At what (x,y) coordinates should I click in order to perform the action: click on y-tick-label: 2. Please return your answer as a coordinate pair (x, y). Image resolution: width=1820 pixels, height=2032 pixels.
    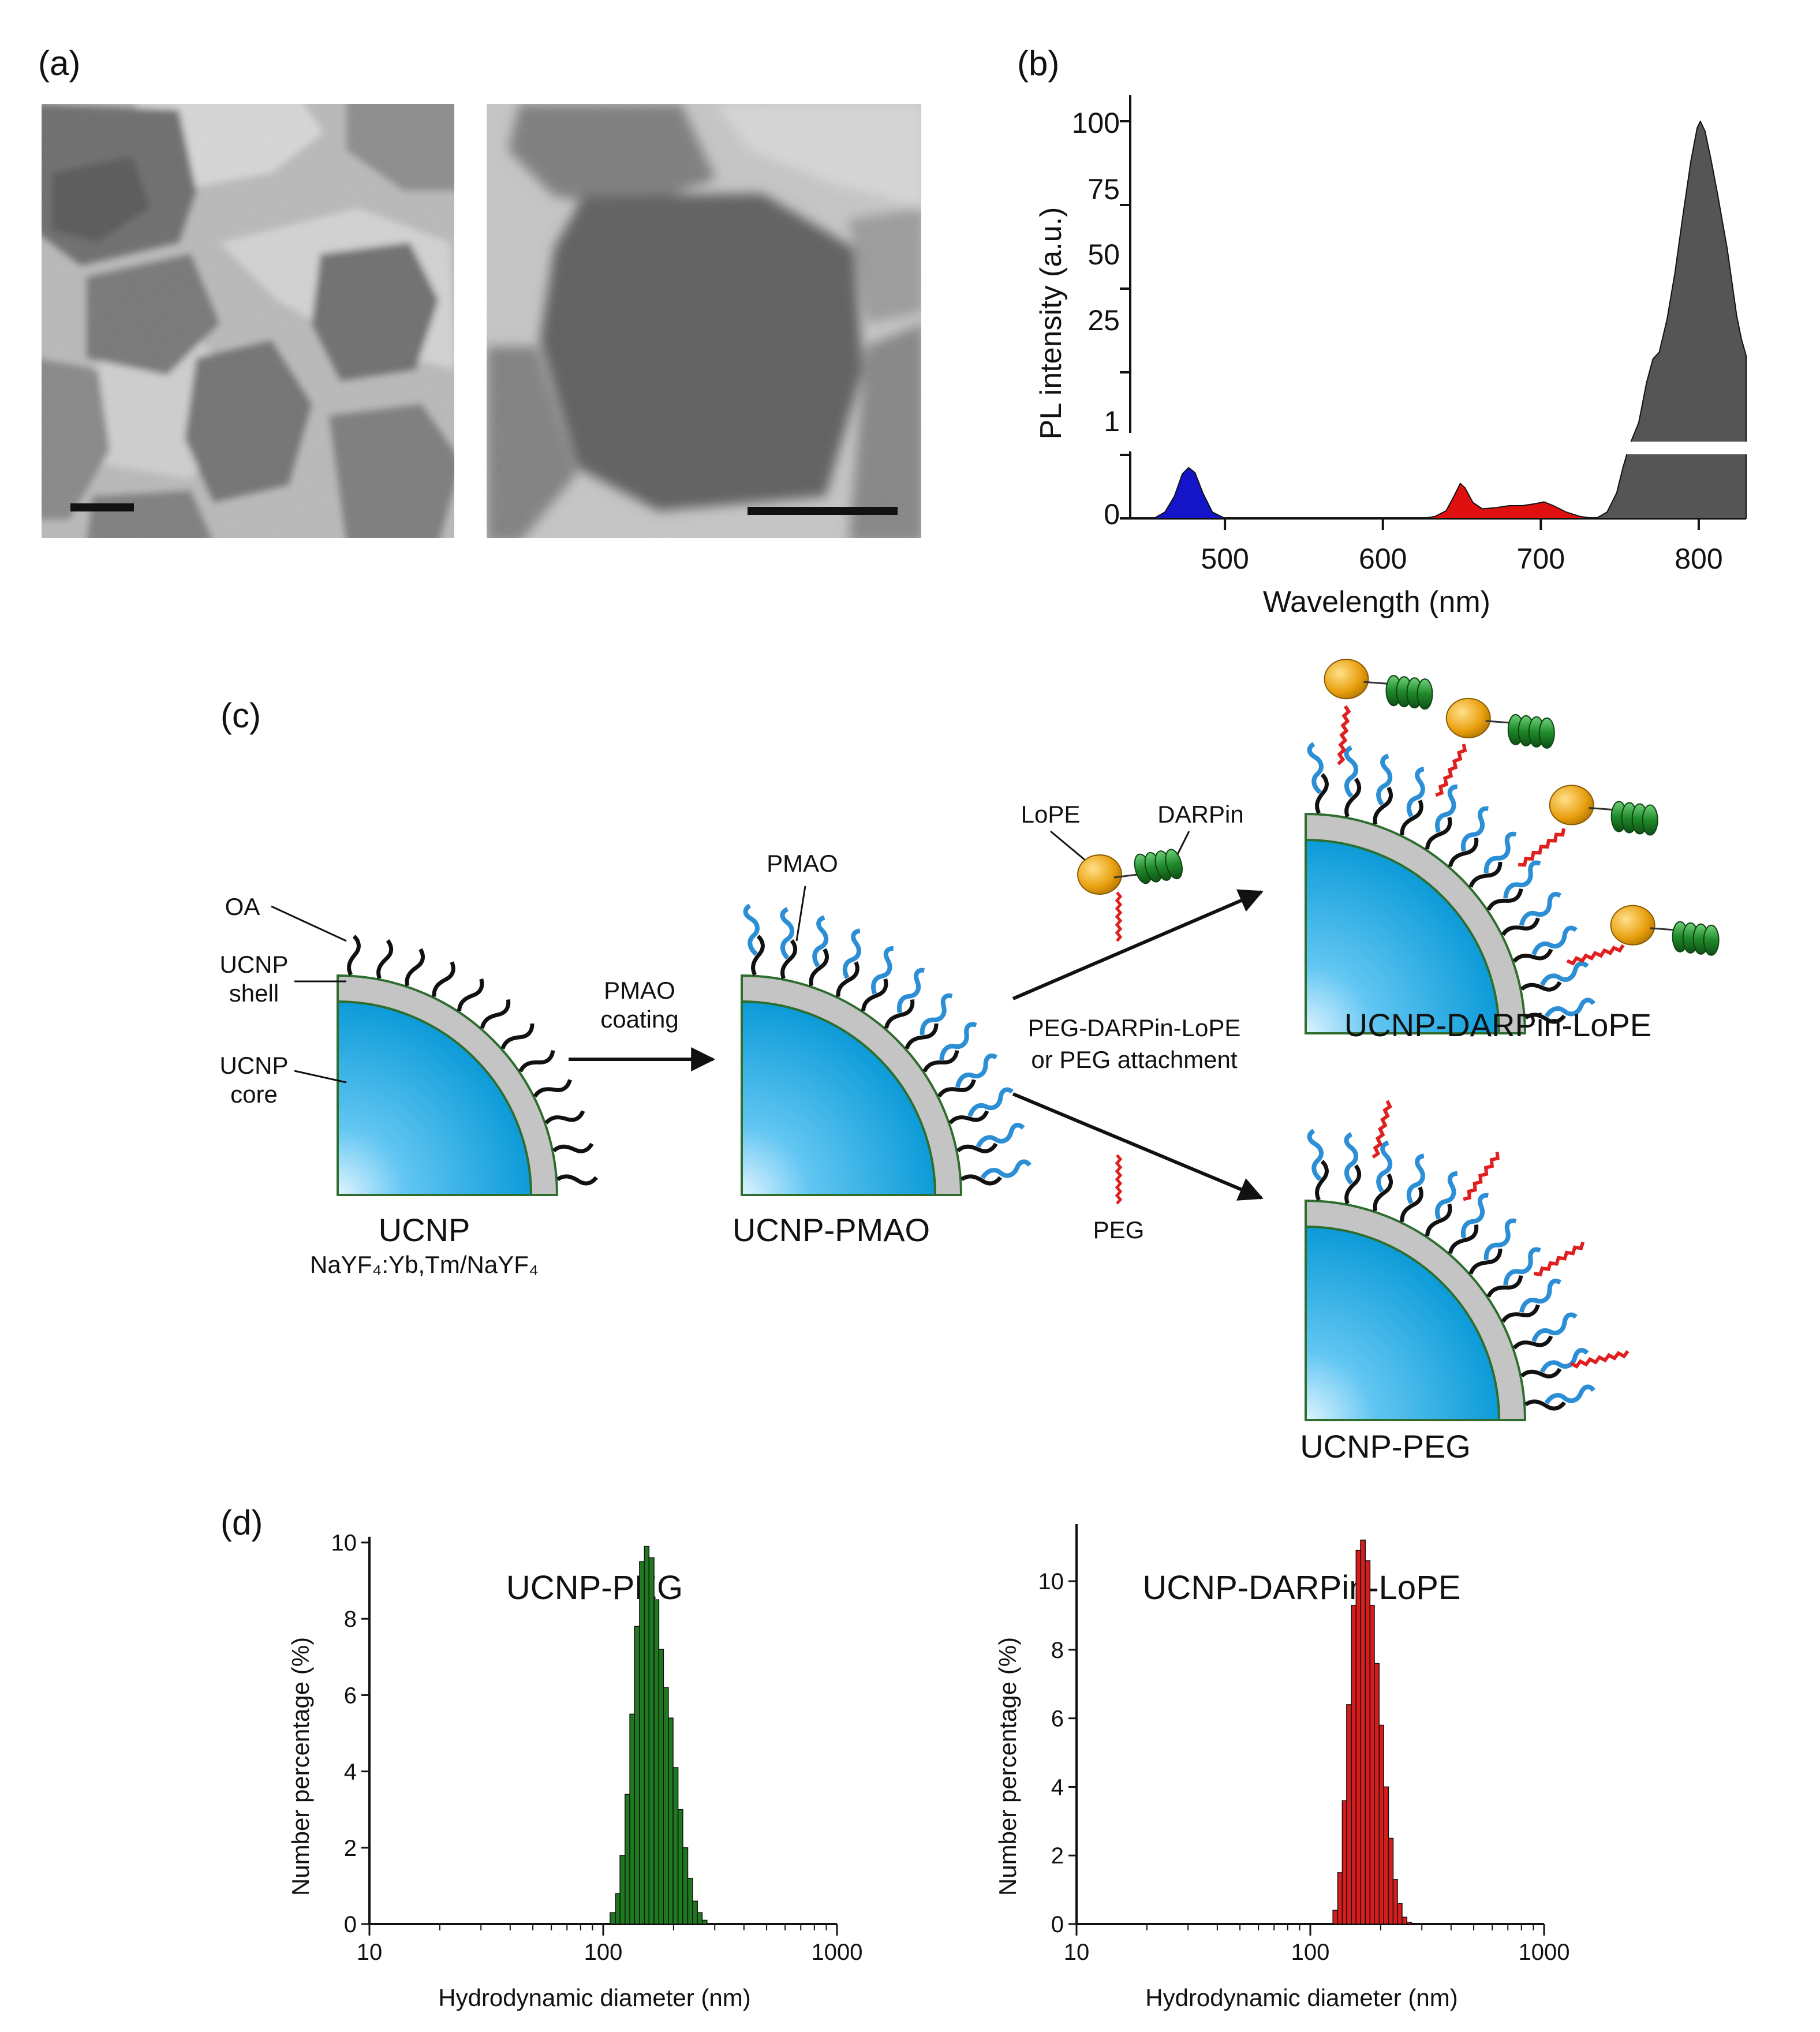
    Looking at the image, I should click on (350, 1848).